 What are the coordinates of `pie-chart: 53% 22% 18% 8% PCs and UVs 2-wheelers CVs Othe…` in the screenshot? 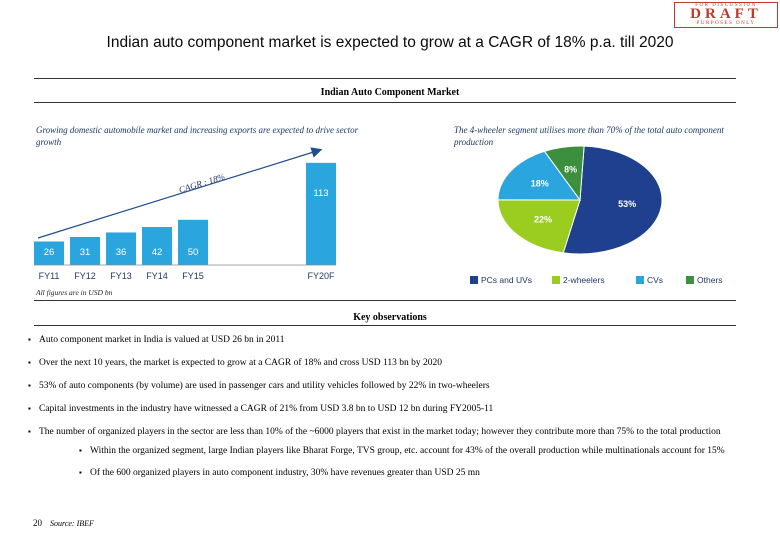 It's located at (596, 215).